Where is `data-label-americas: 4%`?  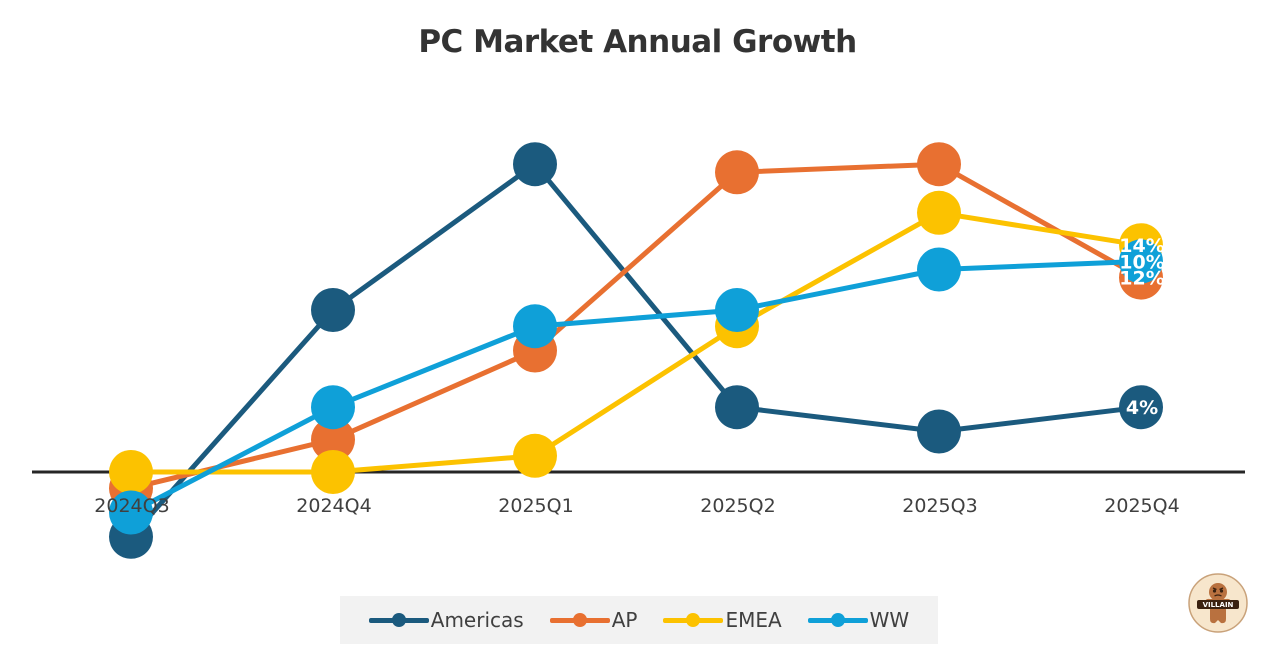
data-label-americas: 4% is located at coordinates (1142, 408).